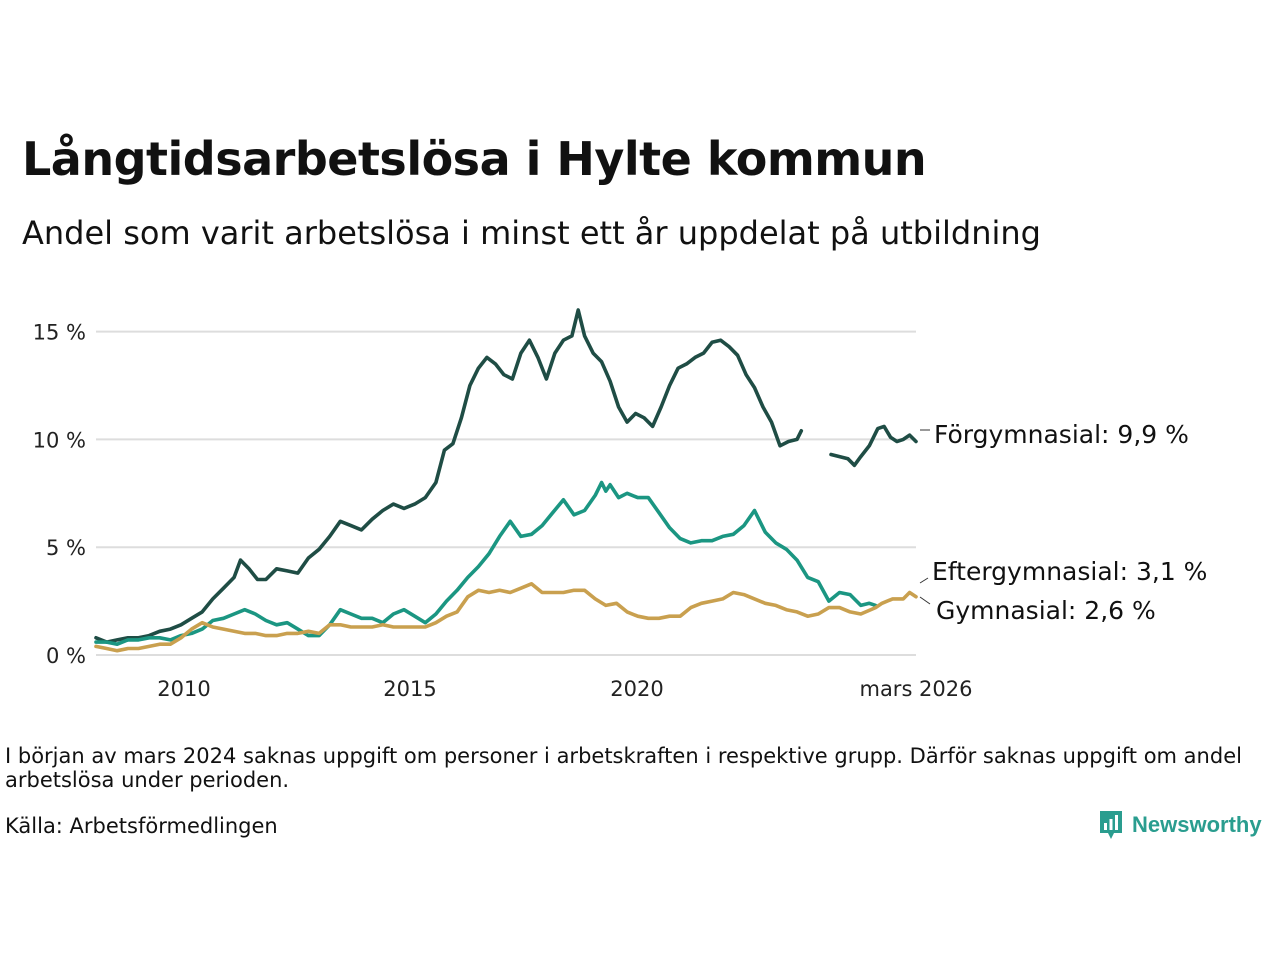  Describe the element at coordinates (59, 440) in the screenshot. I see `y-tick-label: 10 %` at that location.